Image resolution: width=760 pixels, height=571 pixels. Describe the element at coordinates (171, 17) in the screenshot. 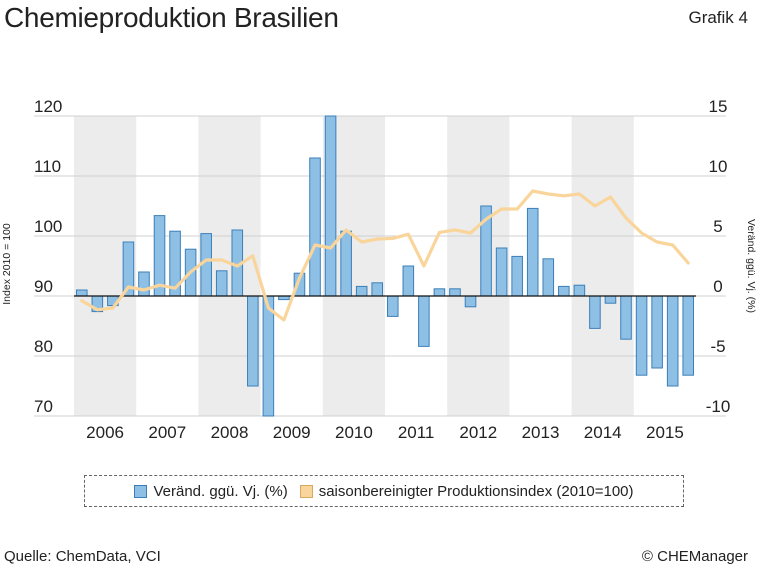

I see `chart-title: Chemieproduktion Brasilien` at that location.